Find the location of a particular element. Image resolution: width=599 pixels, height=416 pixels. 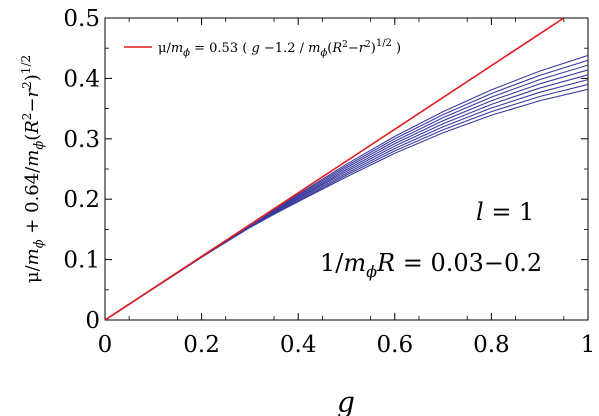

y-tick-label: 0.4 is located at coordinates (81, 79).